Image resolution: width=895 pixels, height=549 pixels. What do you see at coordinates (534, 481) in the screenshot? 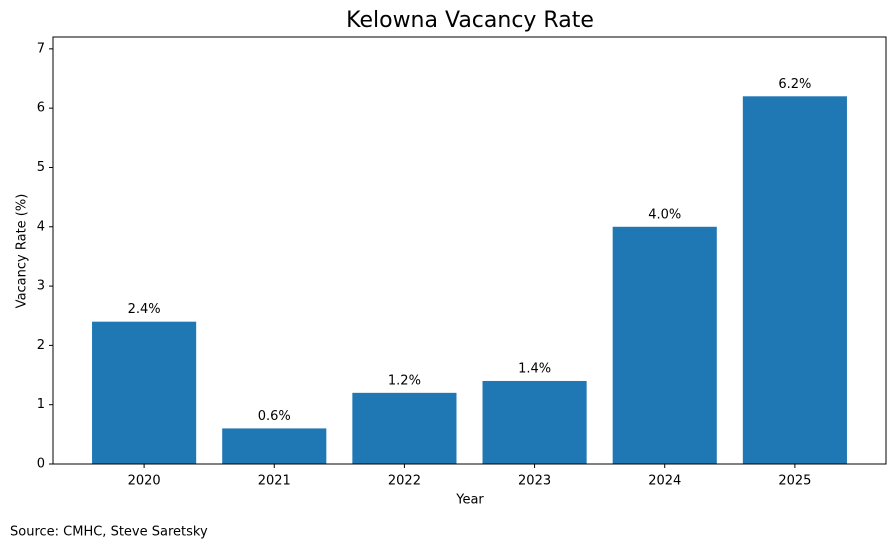
I see `x-tick-label: 2023` at bounding box center [534, 481].